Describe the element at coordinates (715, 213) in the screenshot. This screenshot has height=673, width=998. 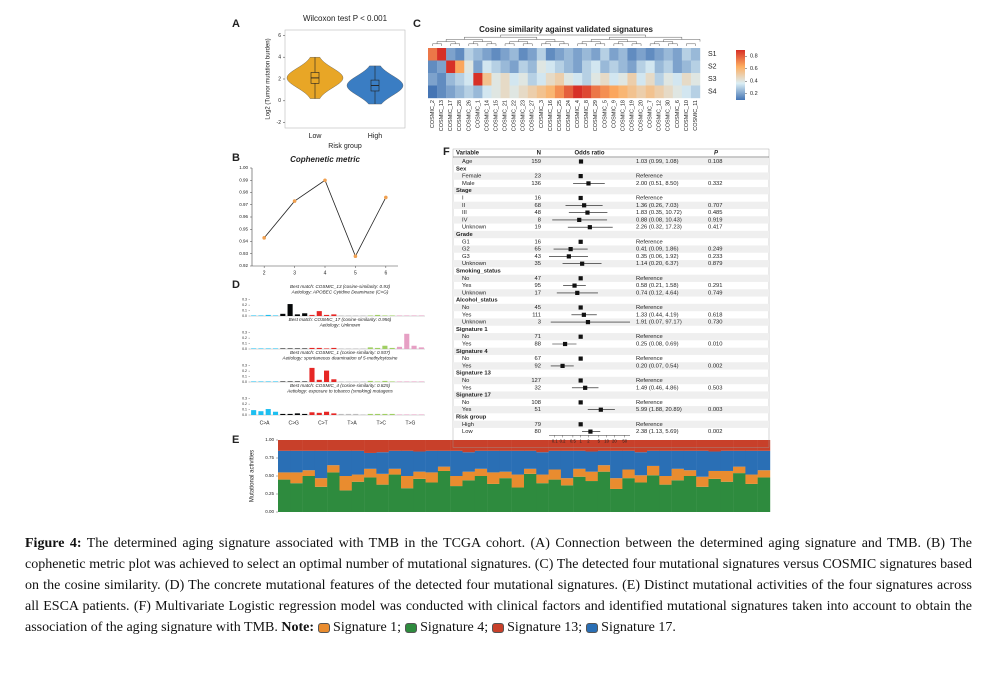
I see `row-p: 0.485` at that location.